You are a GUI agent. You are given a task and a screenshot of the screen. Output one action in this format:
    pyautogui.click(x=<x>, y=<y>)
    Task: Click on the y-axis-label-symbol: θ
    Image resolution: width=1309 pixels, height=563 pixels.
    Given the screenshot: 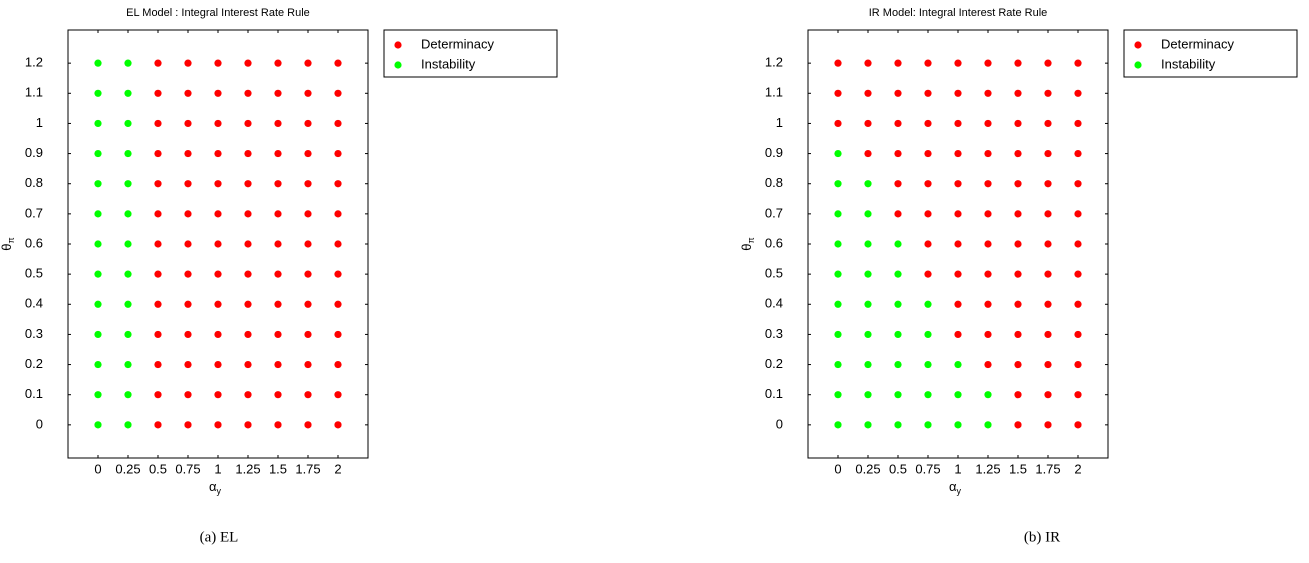 What is the action you would take?
    pyautogui.click(x=746, y=246)
    